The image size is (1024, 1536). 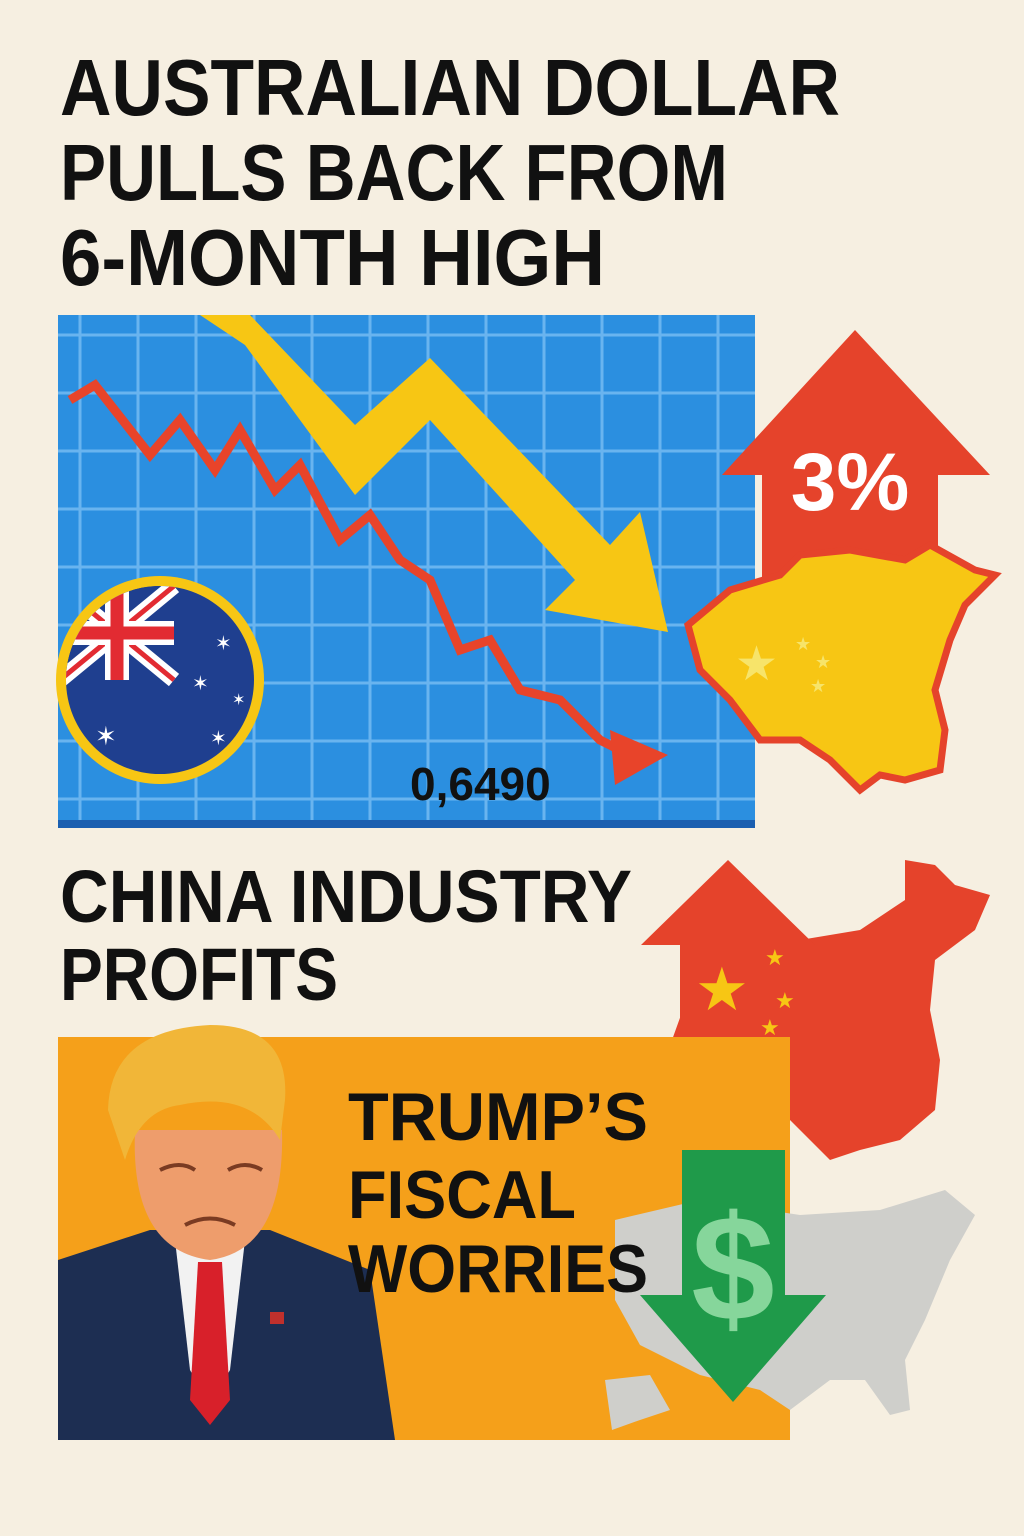 What do you see at coordinates (498, 1269) in the screenshot?
I see `fiscal-heading: WORRIES` at bounding box center [498, 1269].